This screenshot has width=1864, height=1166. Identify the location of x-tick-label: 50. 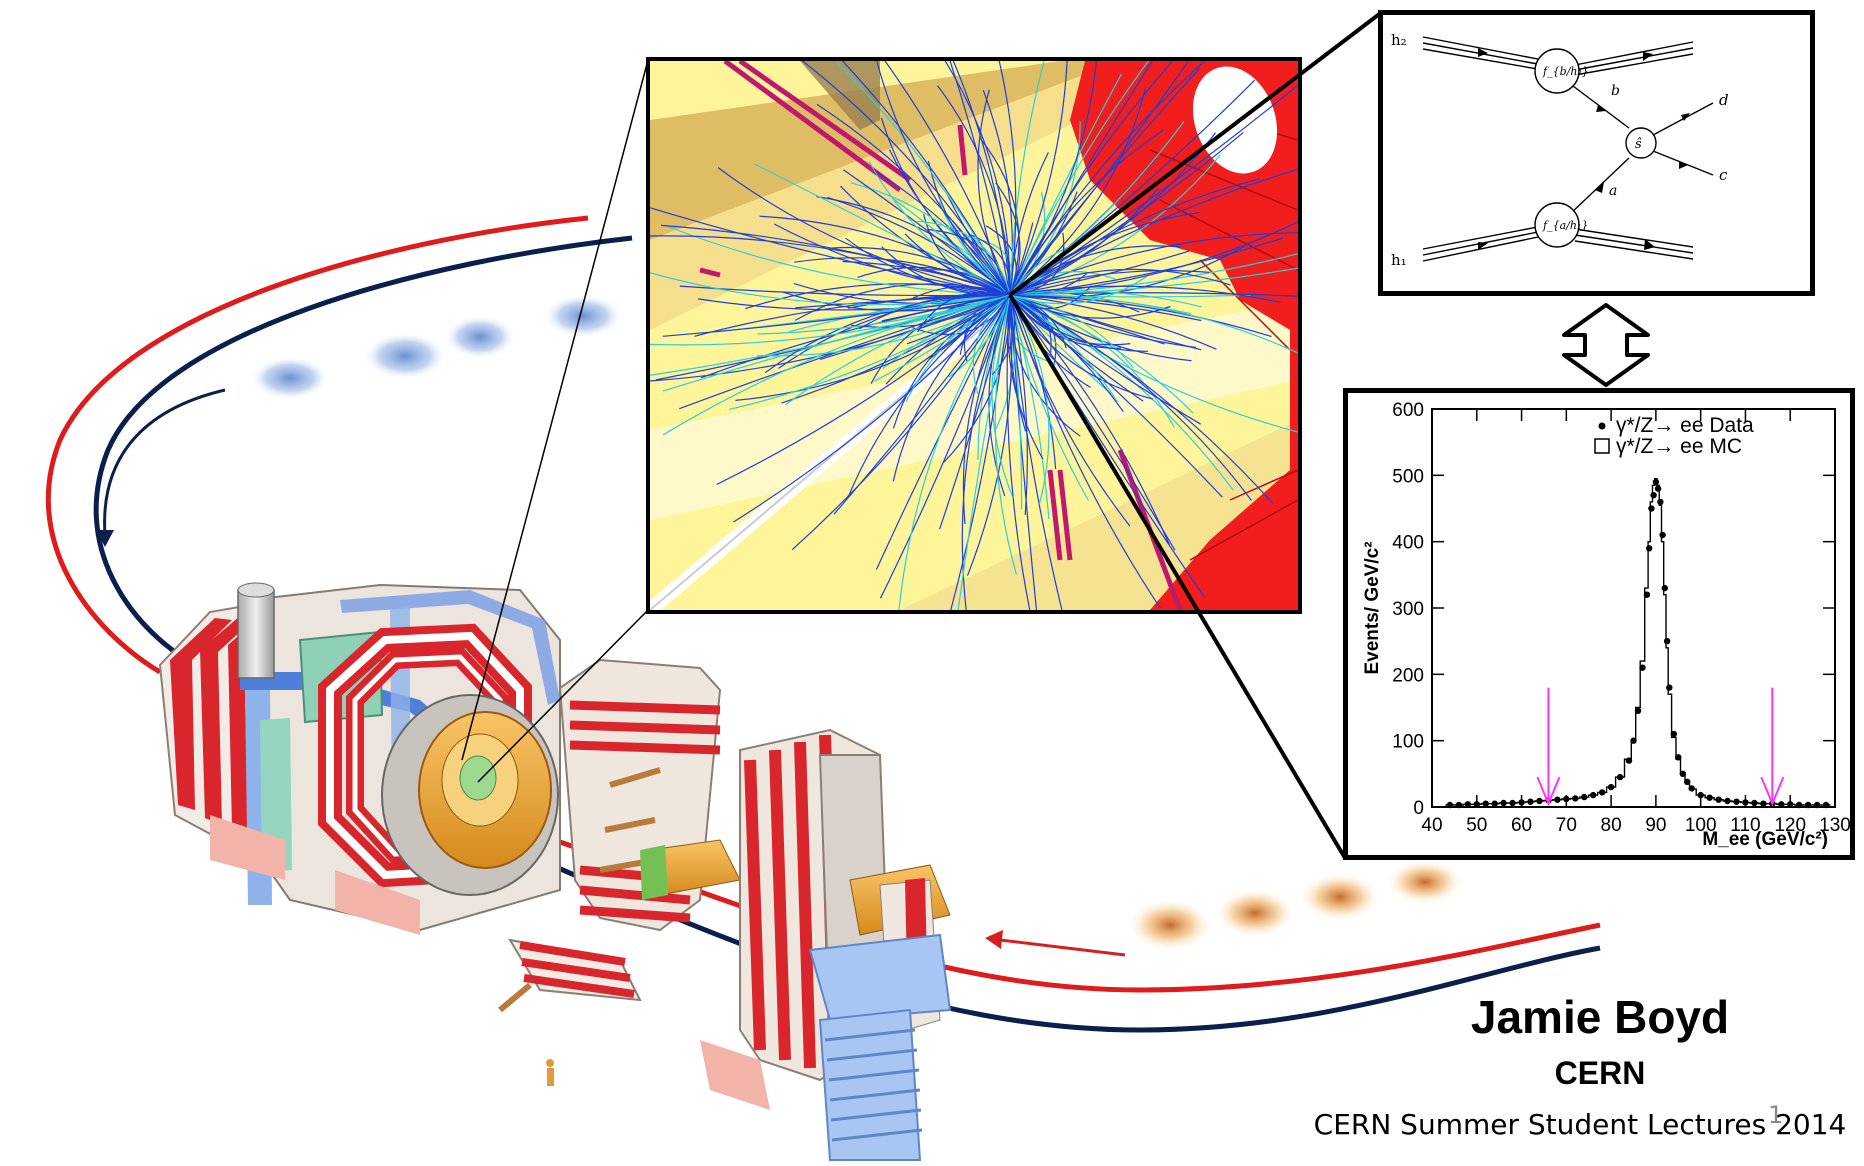
(1476, 825).